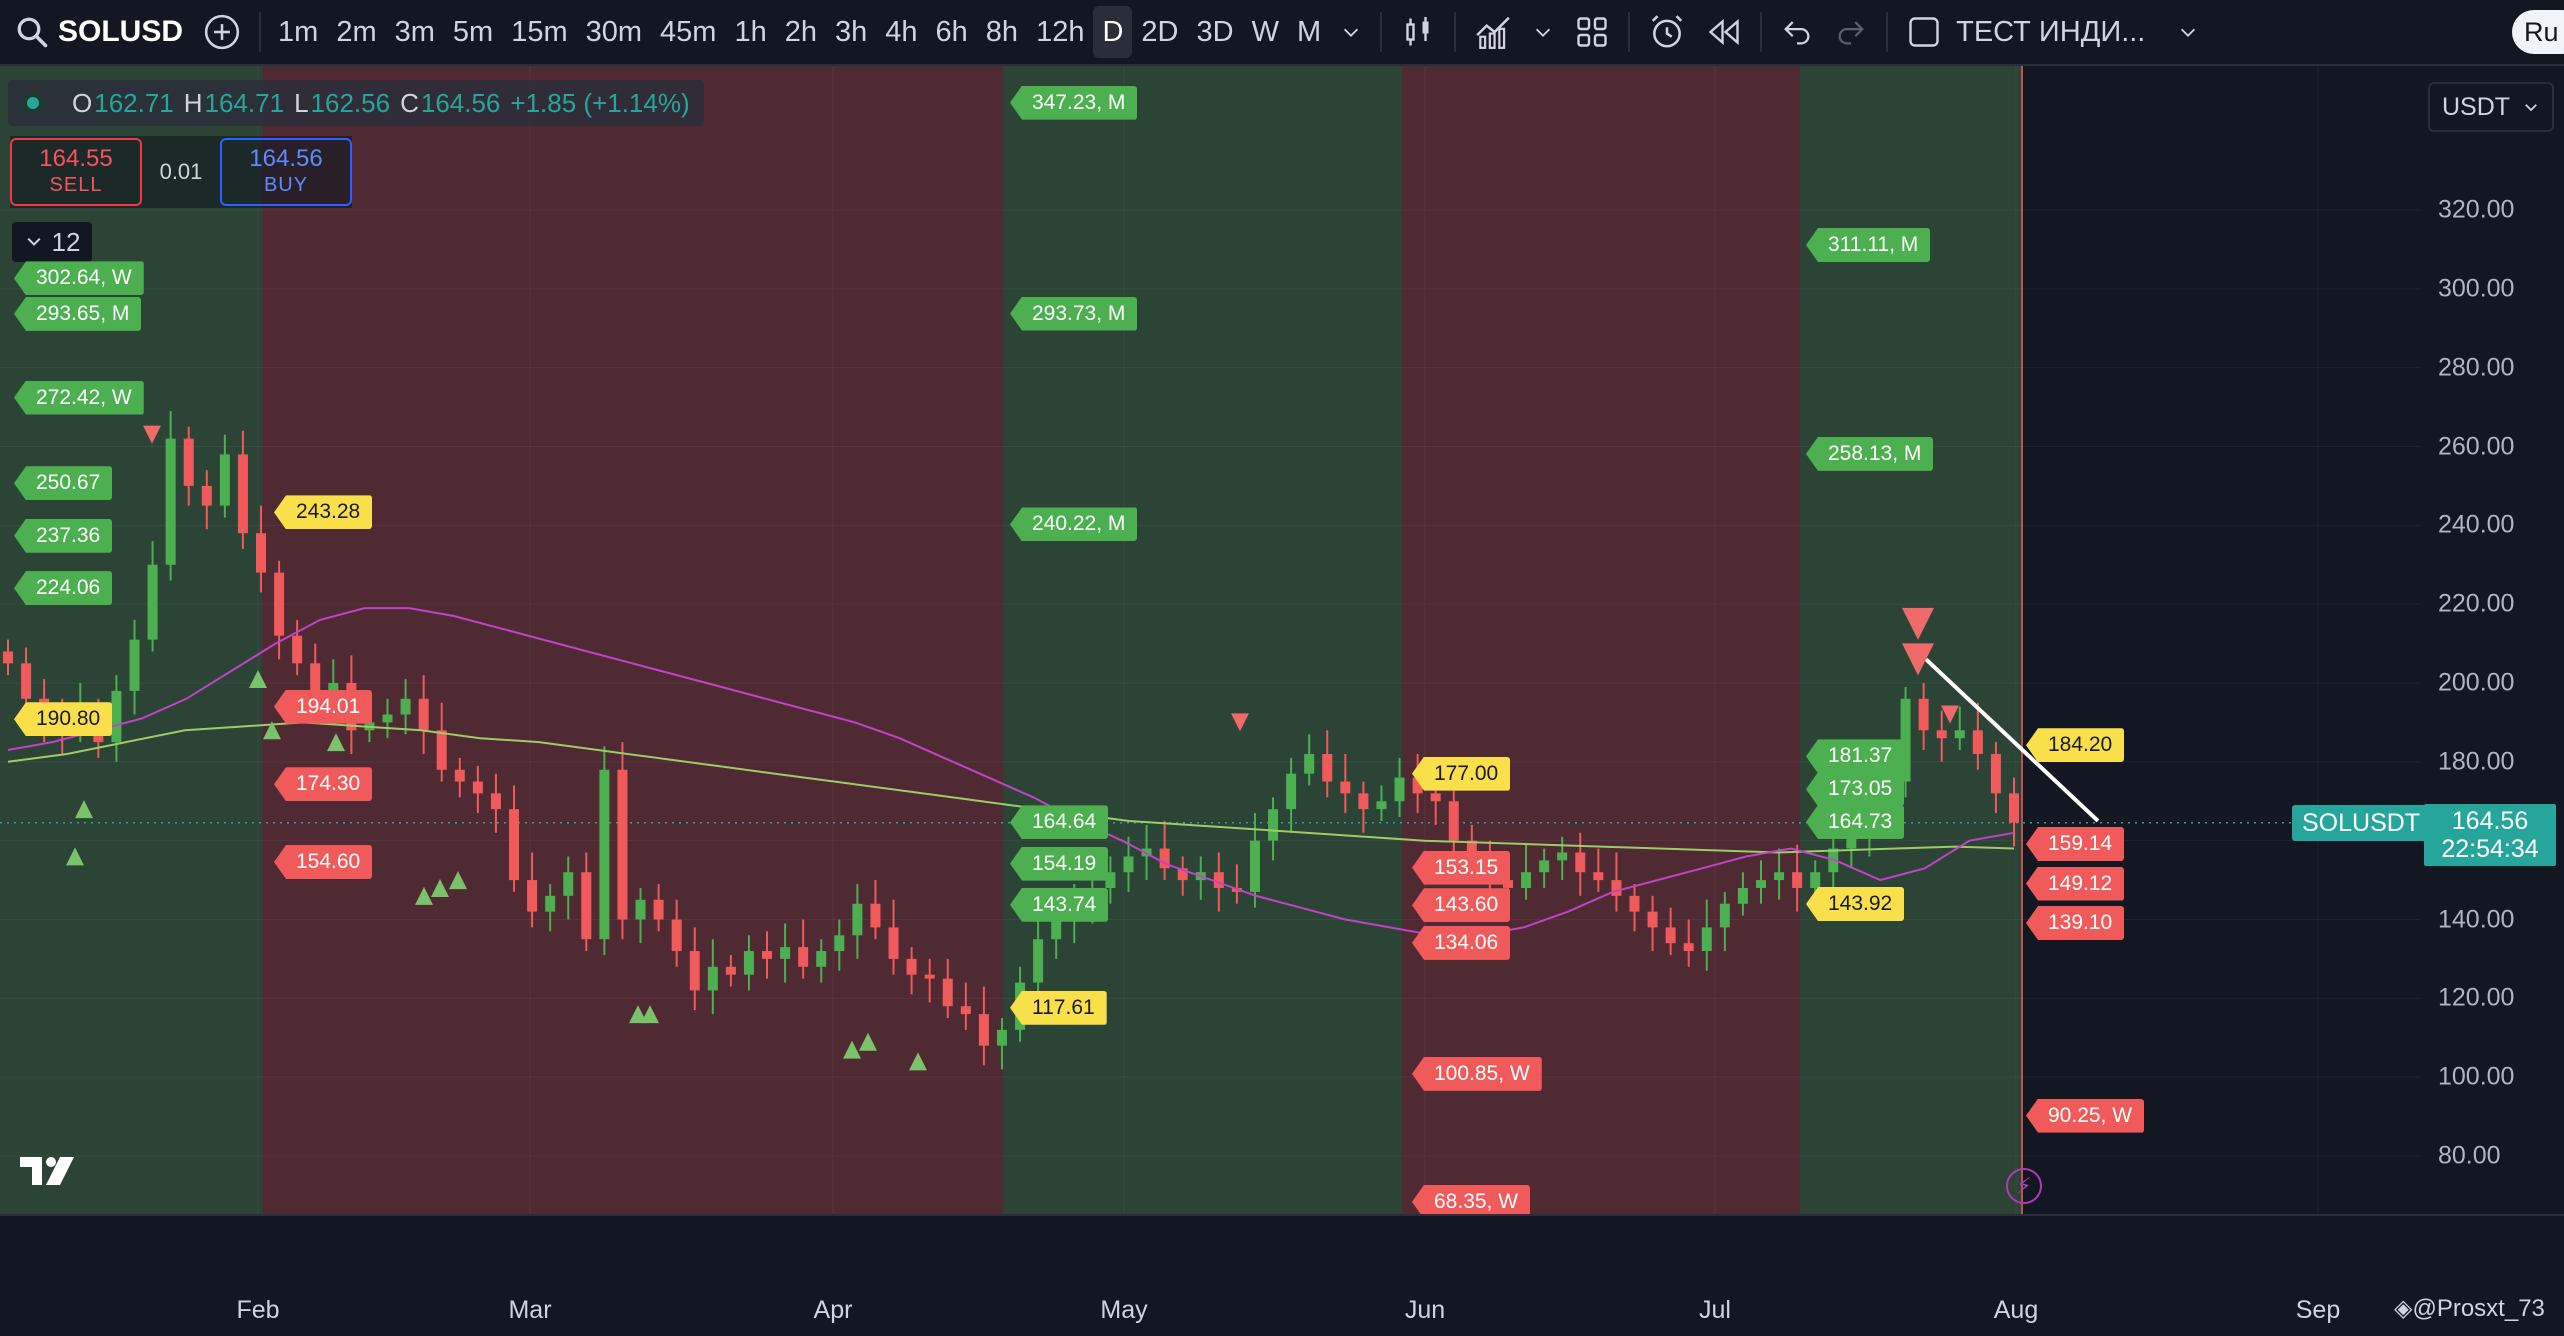  I want to click on interval-3d: 3D, so click(1215, 31).